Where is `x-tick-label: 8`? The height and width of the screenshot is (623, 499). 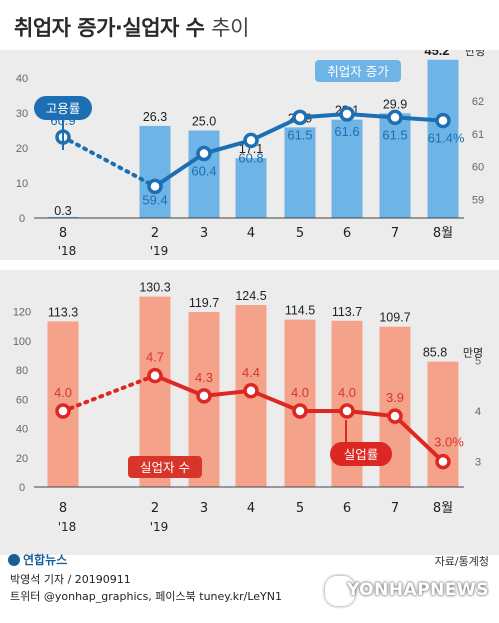 x-tick-label: 8 is located at coordinates (63, 508).